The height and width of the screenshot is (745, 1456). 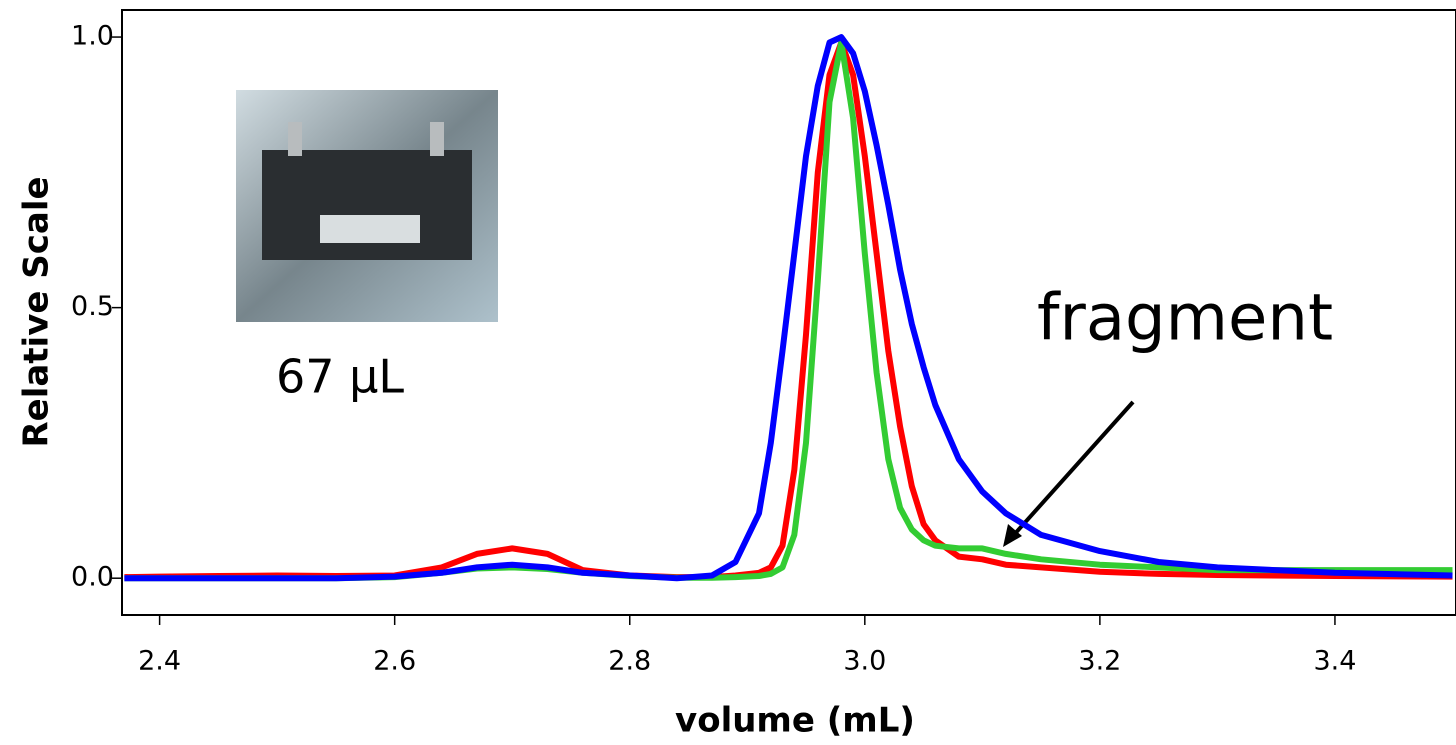 I want to click on x-tick-label: 3.2, so click(x=1099, y=661).